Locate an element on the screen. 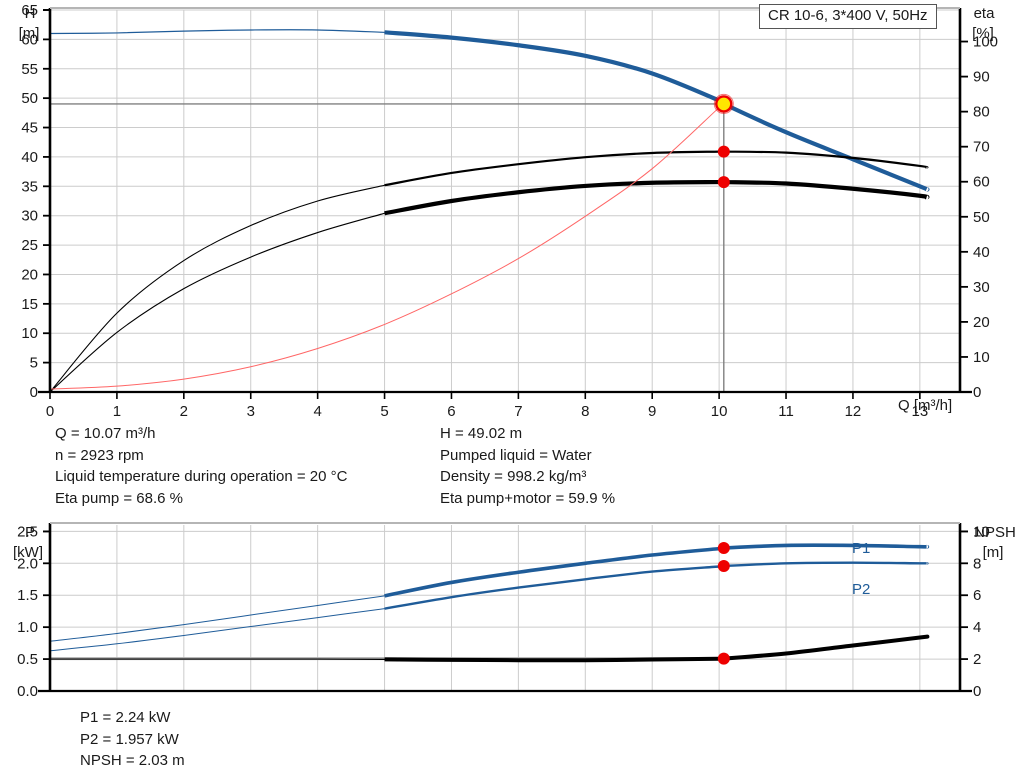  top-right-tick-0: 0 is located at coordinates (977, 392).